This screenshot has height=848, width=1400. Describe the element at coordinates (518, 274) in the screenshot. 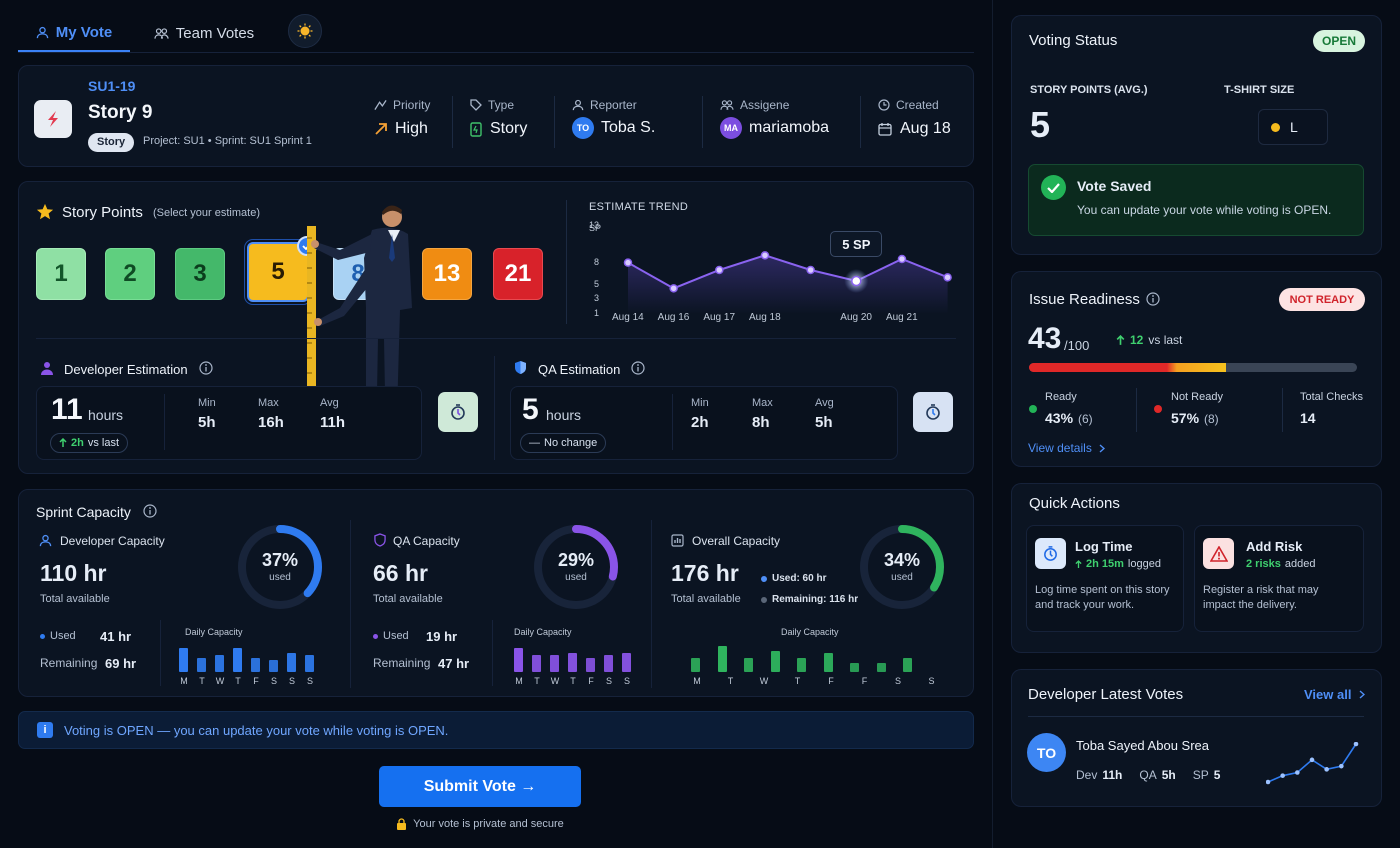

I see `sp-option-21: 21` at that location.